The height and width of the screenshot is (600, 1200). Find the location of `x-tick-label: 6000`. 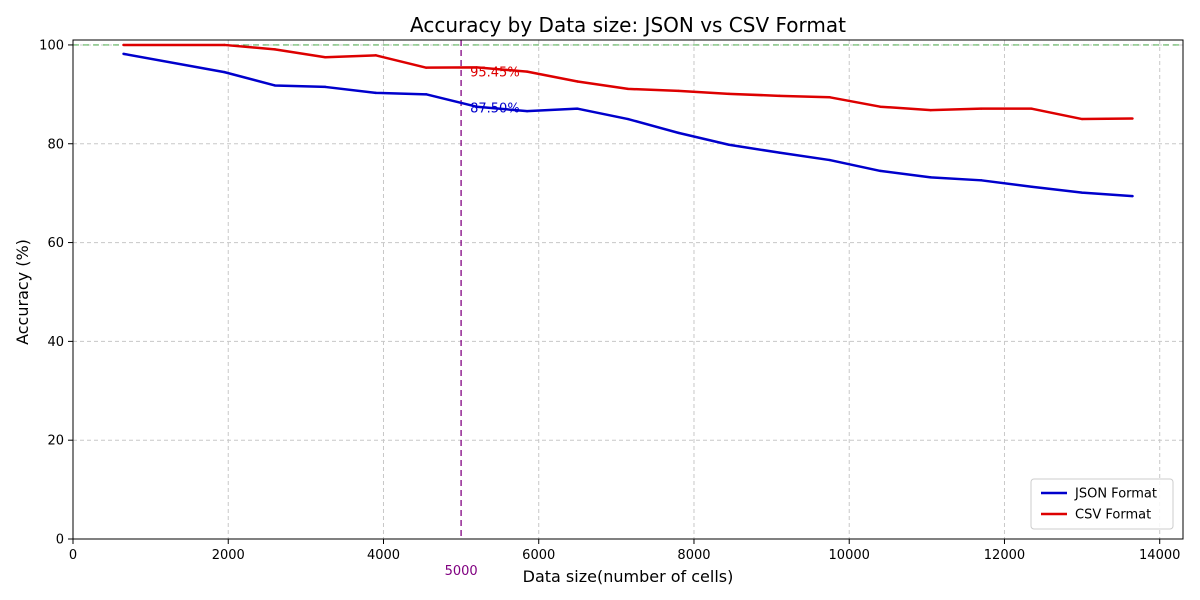

x-tick-label: 6000 is located at coordinates (538, 555).